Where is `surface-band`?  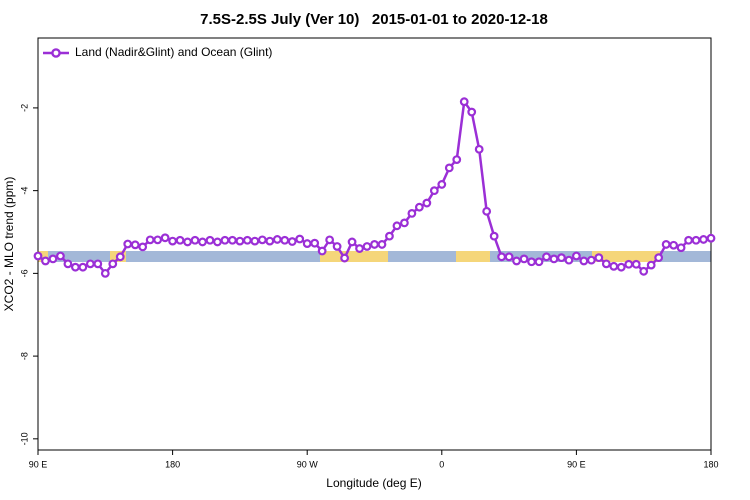
surface-band is located at coordinates (374, 256).